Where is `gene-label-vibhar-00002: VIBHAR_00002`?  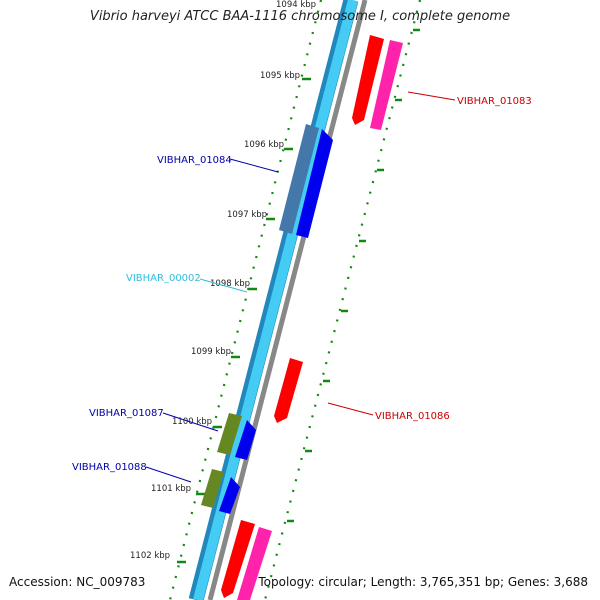 gene-label-vibhar-00002: VIBHAR_00002 is located at coordinates (163, 278).